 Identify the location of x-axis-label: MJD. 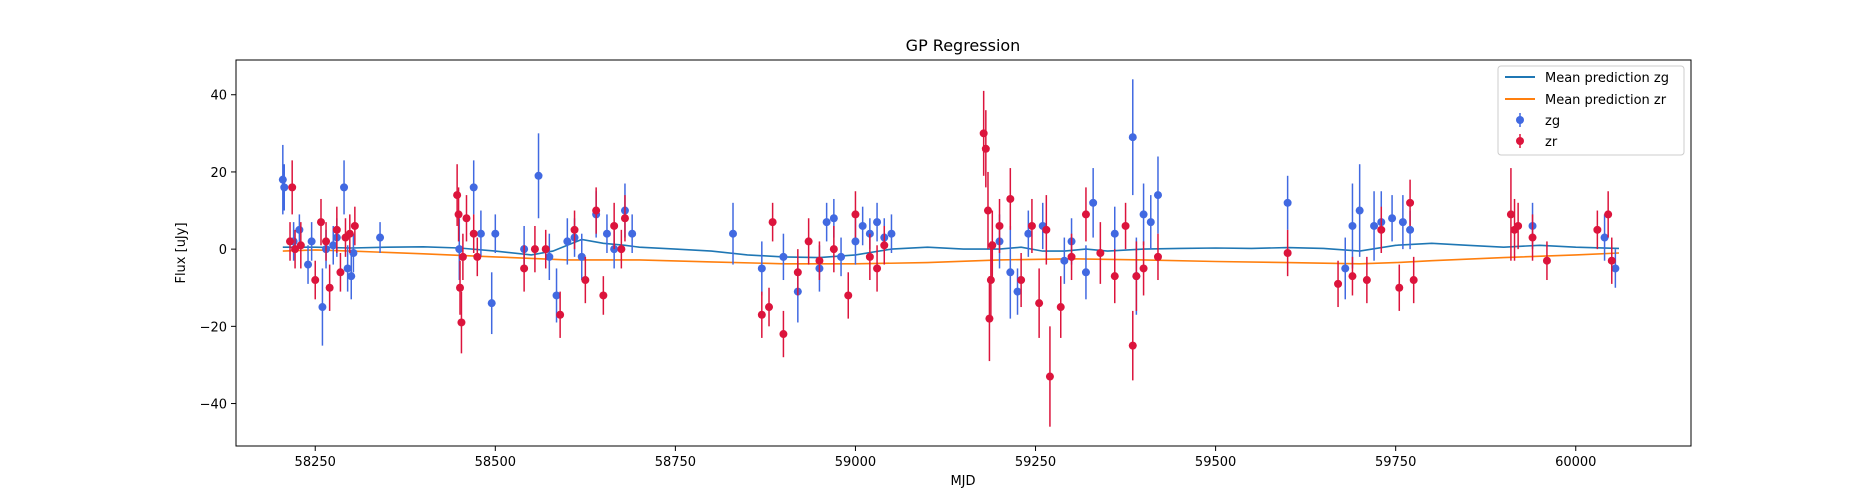
(962, 481).